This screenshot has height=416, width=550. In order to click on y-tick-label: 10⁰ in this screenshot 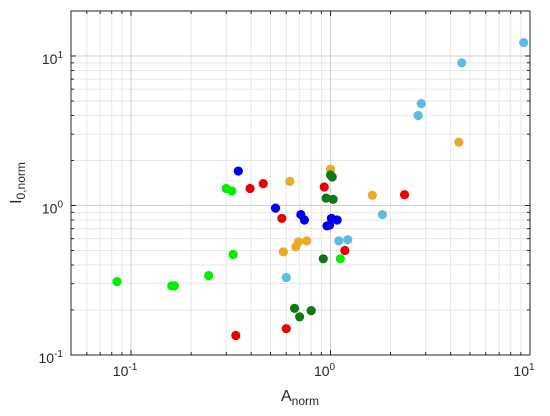, I will do `click(53, 208)`.